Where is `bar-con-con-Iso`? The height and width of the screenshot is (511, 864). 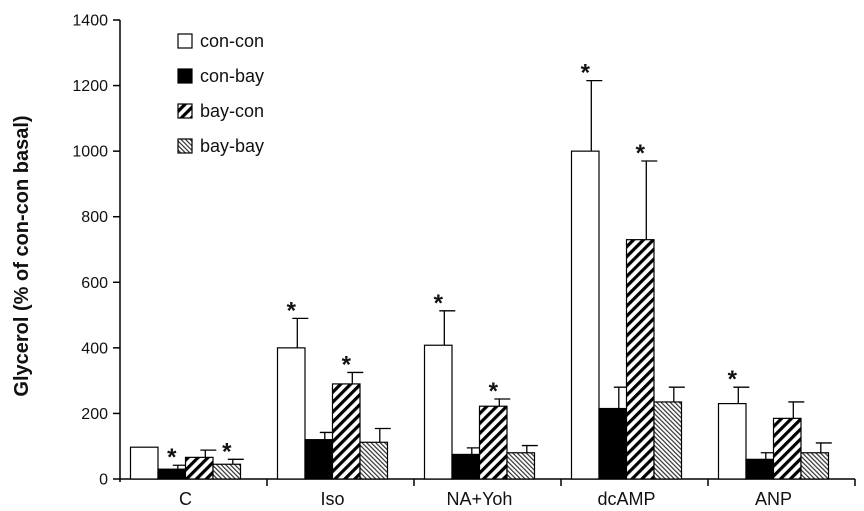
bar-con-con-Iso is located at coordinates (291, 413).